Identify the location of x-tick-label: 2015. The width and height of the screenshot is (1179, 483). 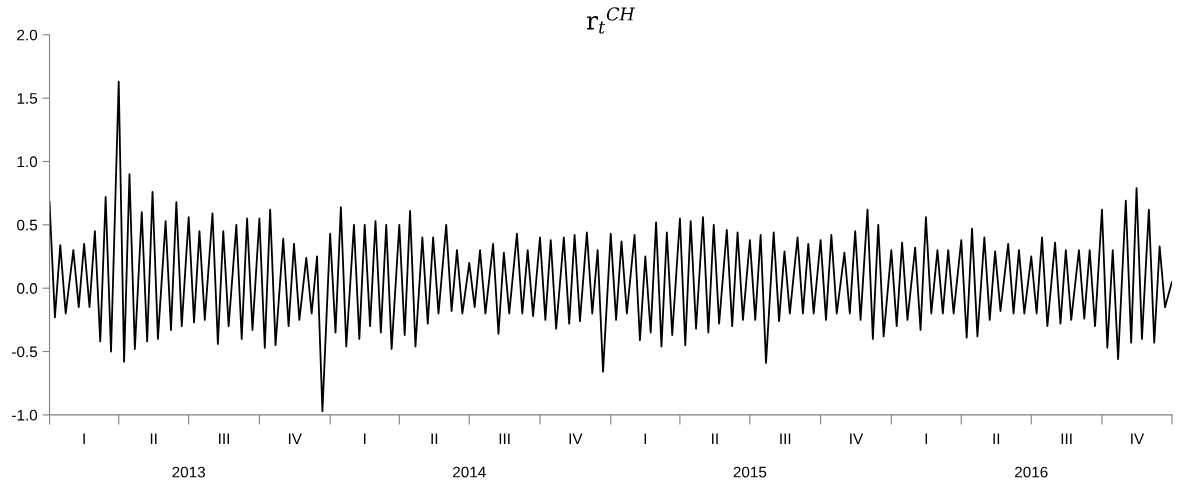
(750, 472).